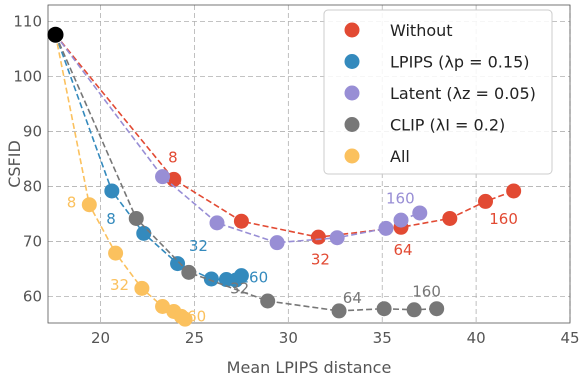 Image resolution: width=579 pixels, height=380 pixels. What do you see at coordinates (421, 30) in the screenshot?
I see `legend-label: Without` at bounding box center [421, 30].